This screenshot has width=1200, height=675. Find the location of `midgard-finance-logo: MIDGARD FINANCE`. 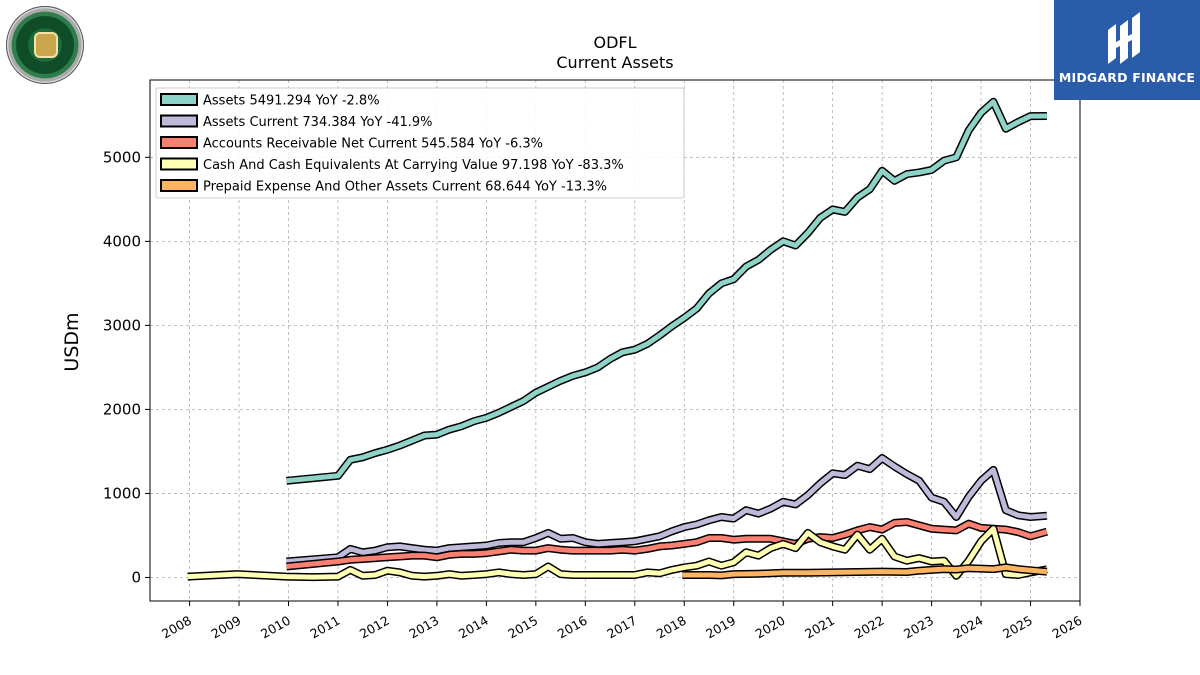

midgard-finance-logo: MIDGARD FINANCE is located at coordinates (1127, 50).